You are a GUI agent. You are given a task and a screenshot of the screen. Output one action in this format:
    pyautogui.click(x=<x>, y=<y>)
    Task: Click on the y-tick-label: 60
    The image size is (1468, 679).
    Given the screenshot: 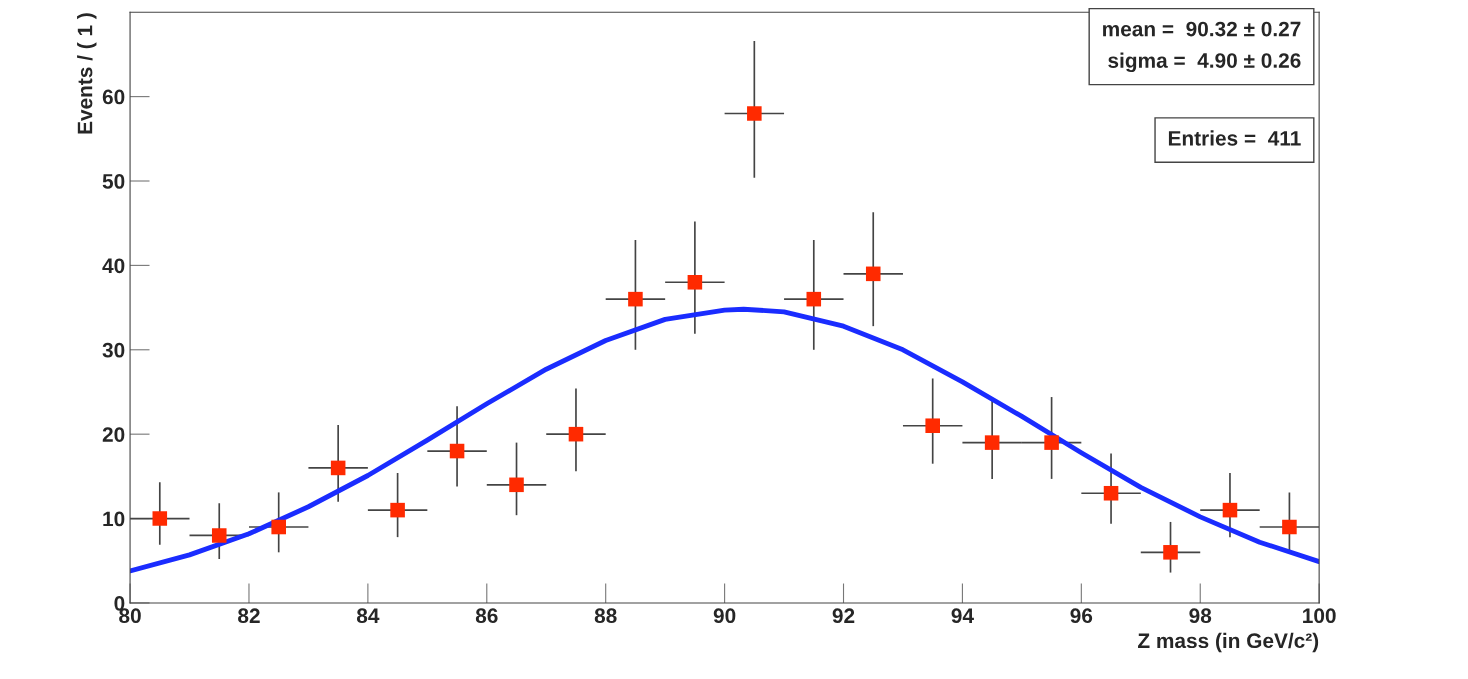 What is the action you would take?
    pyautogui.click(x=113, y=97)
    